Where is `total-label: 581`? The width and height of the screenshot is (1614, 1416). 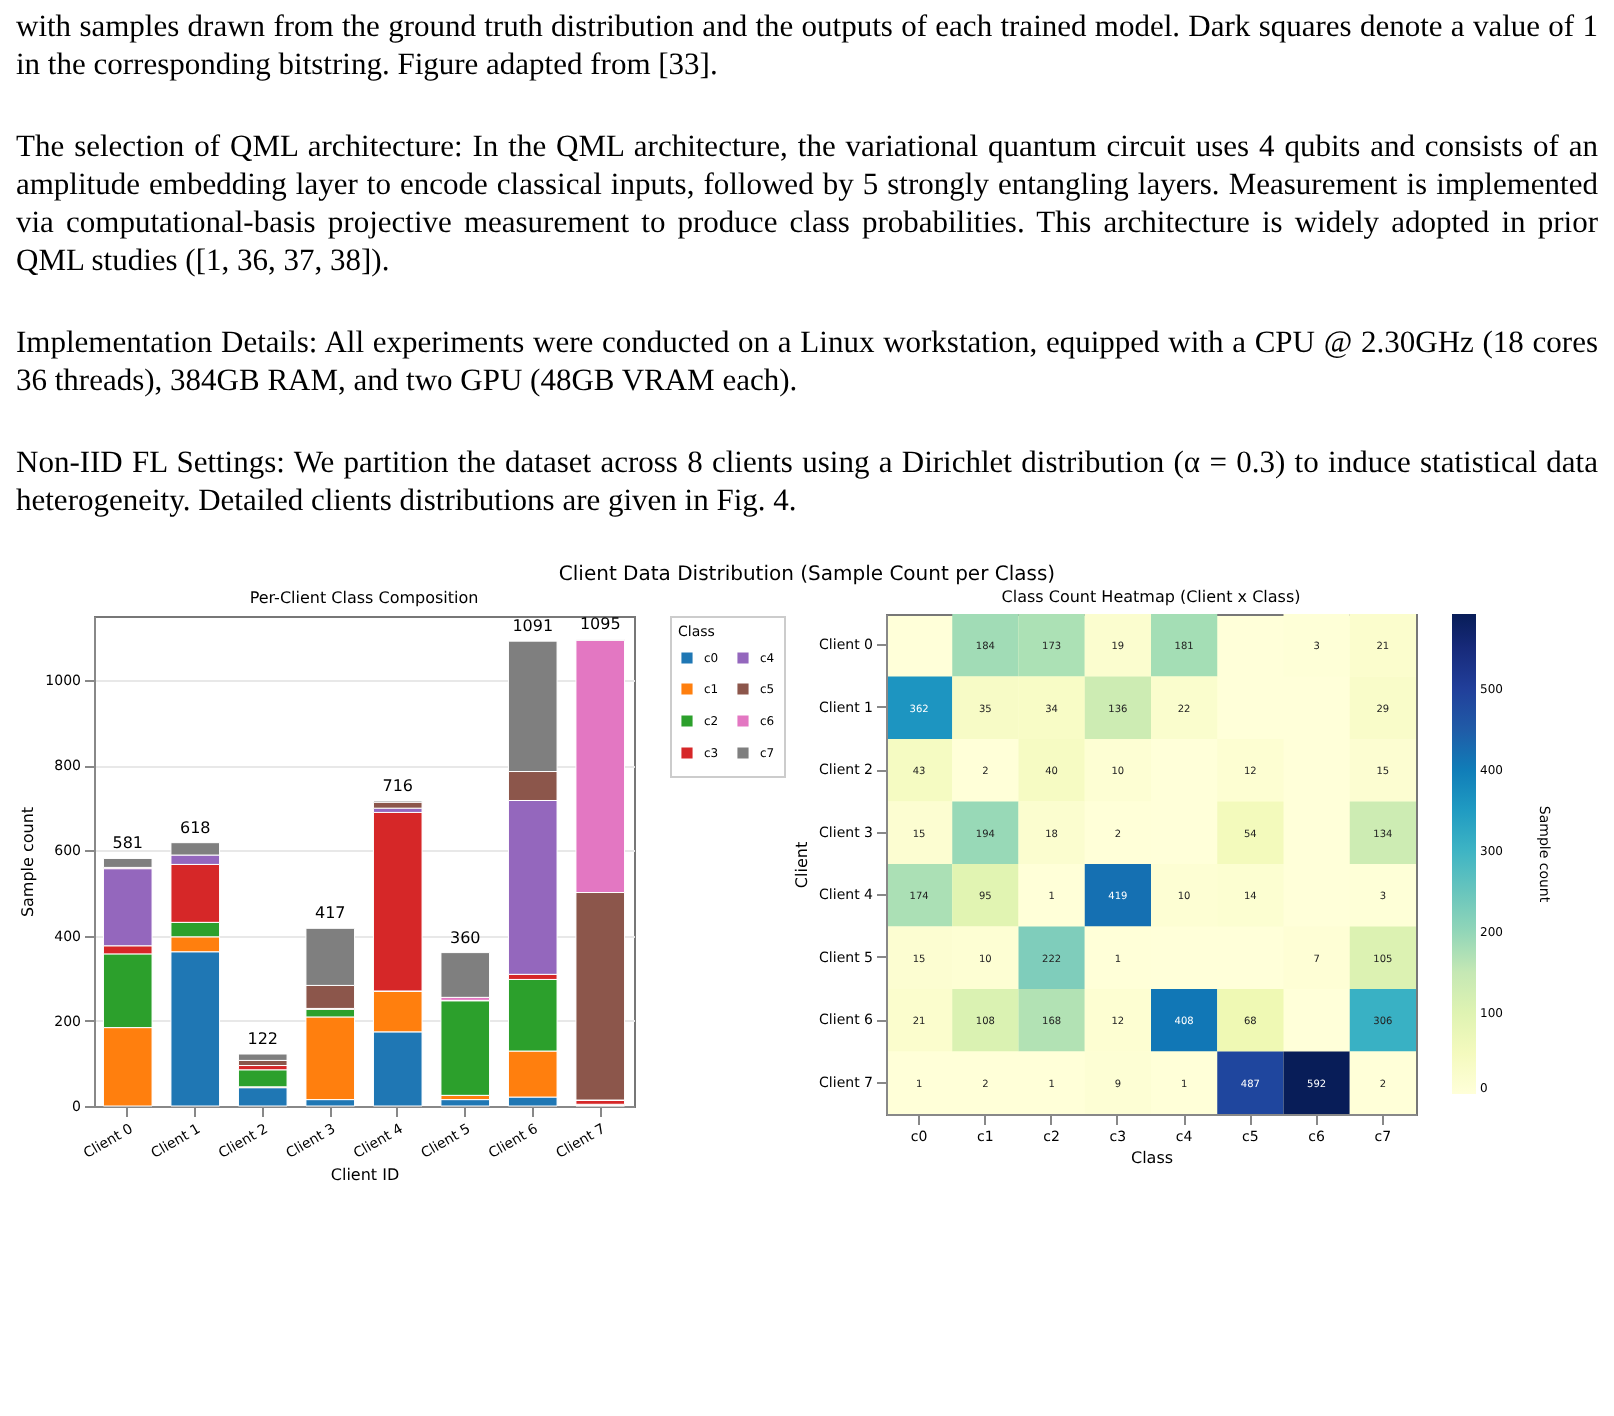
total-label: 581 is located at coordinates (128, 843).